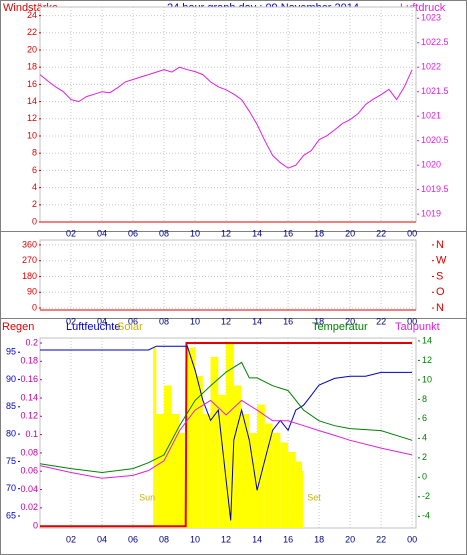 The image size is (467, 555). Describe the element at coordinates (435, 42) in the screenshot. I see `y2-tick-label: 1022.5` at that location.